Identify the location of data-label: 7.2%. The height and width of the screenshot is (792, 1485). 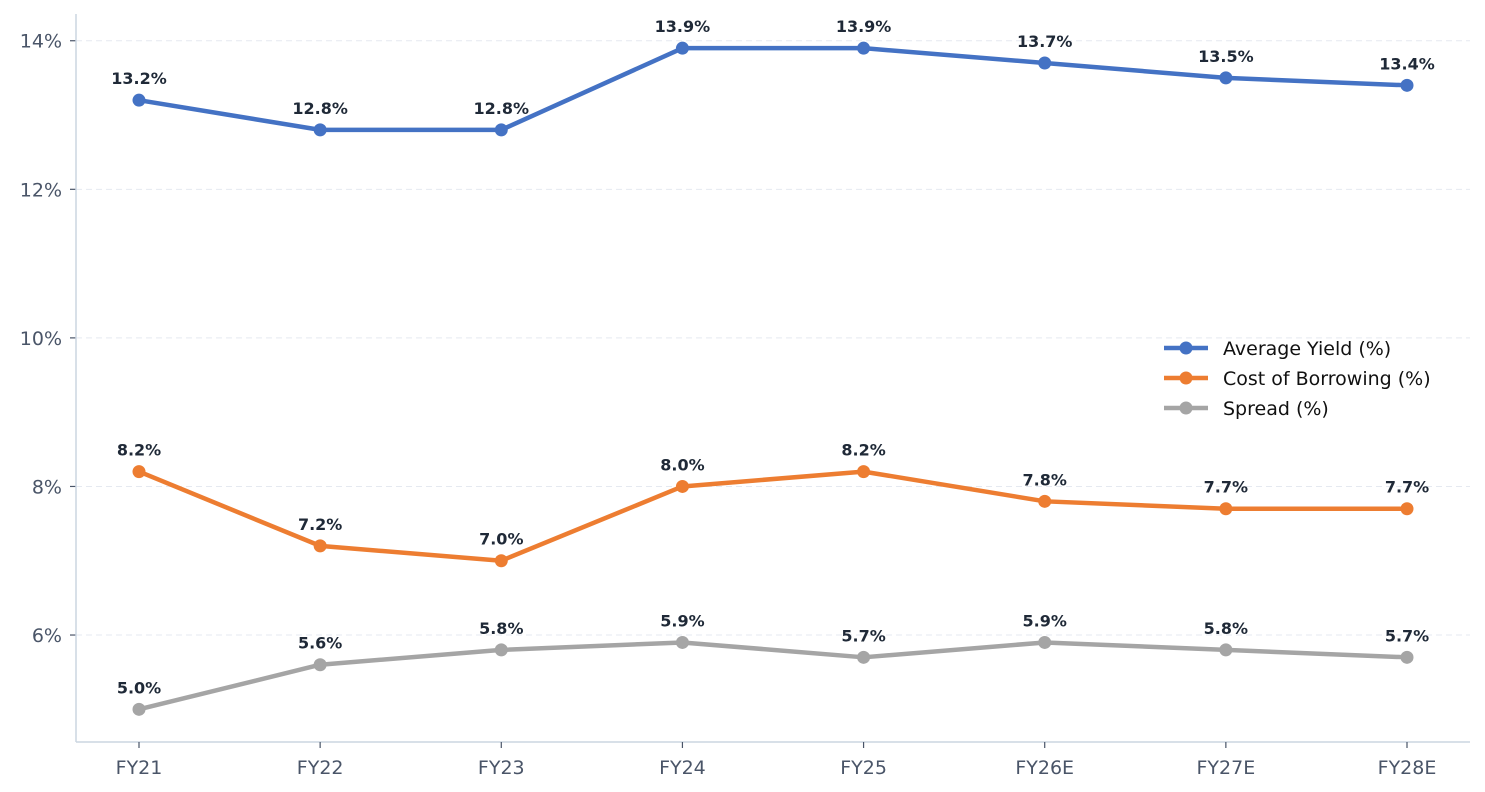
(320, 524).